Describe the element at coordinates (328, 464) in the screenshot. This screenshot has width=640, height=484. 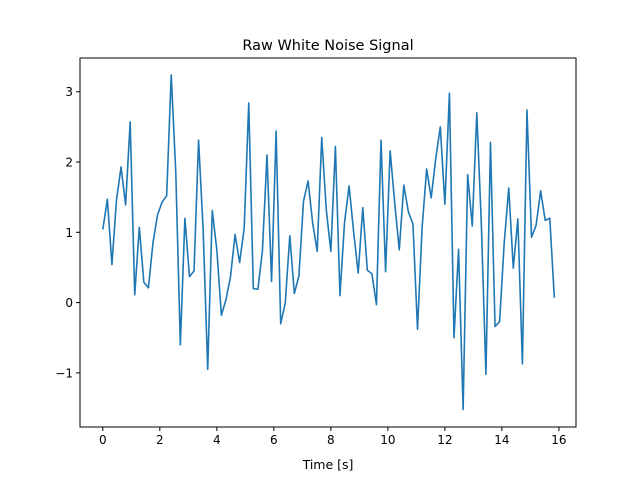
I see `x-axis-label: Time [s]` at that location.